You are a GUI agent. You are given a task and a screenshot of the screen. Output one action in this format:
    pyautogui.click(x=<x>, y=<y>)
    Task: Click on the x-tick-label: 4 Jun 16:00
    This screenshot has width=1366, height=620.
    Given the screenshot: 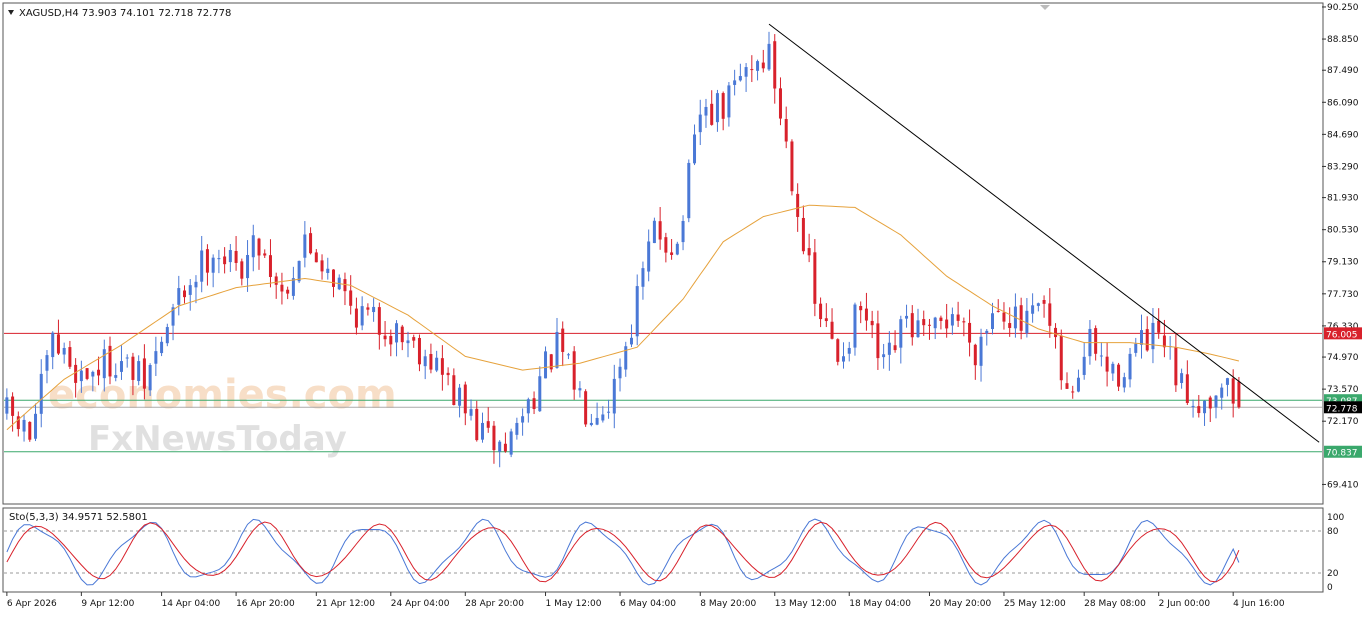 What is the action you would take?
    pyautogui.click(x=1259, y=604)
    